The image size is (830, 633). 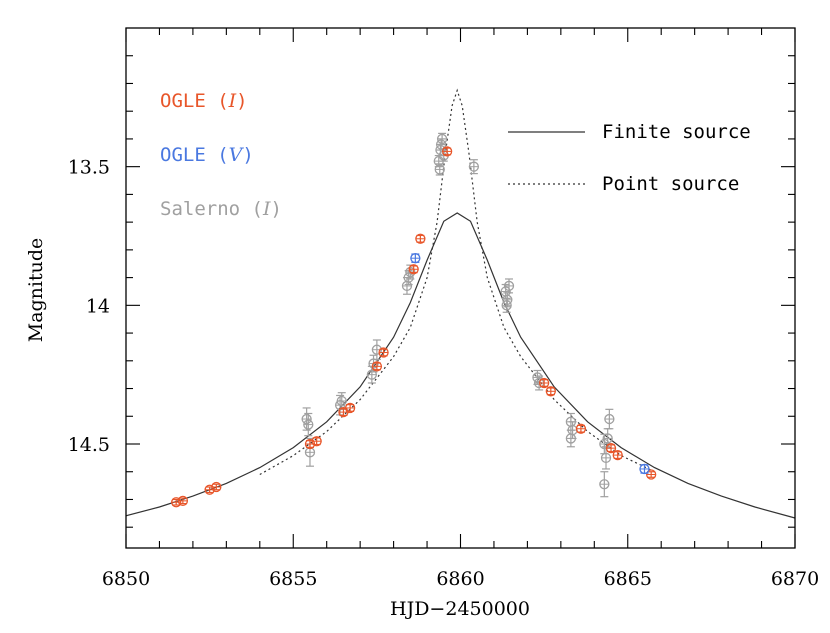 What do you see at coordinates (126, 579) in the screenshot?
I see `x-tick-label: 6850` at bounding box center [126, 579].